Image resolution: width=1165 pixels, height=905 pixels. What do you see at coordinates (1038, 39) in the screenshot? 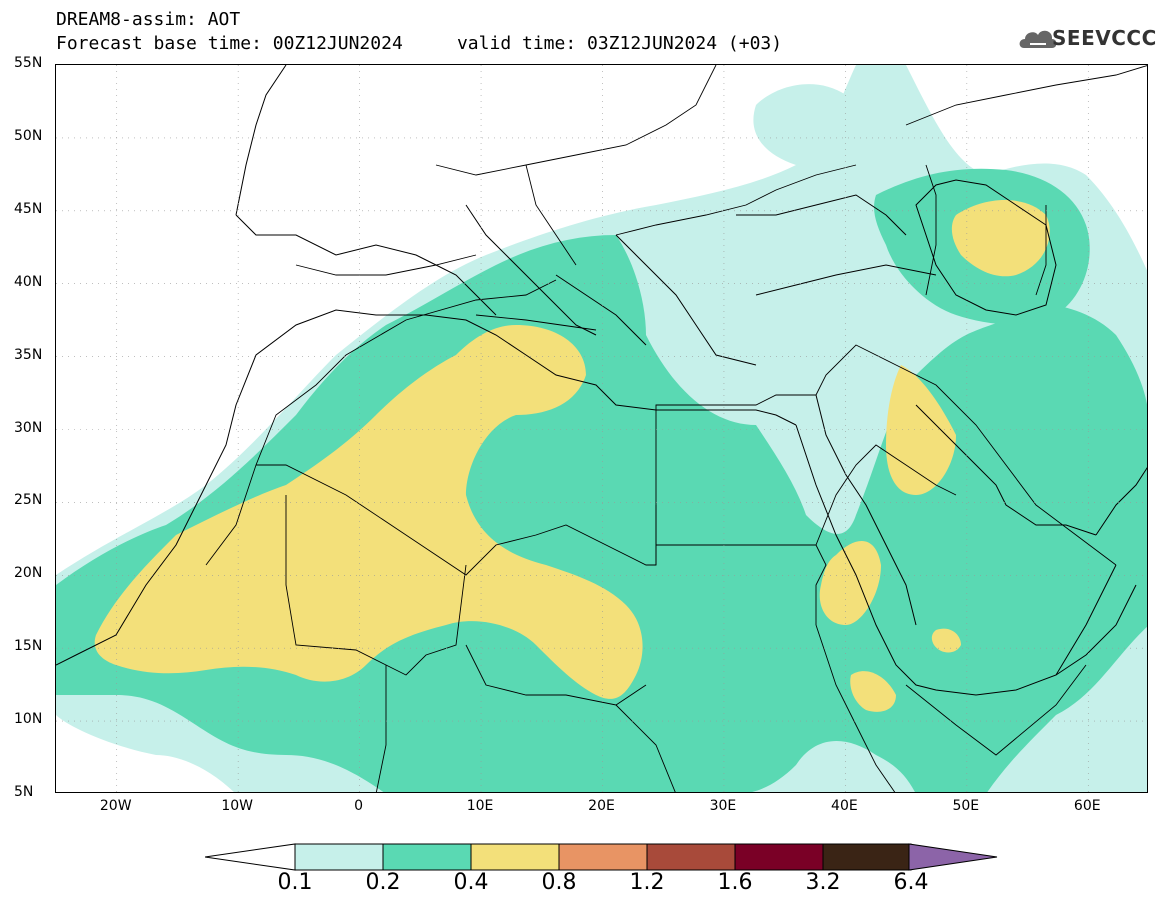
I see `cloud-logo-icon` at bounding box center [1038, 39].